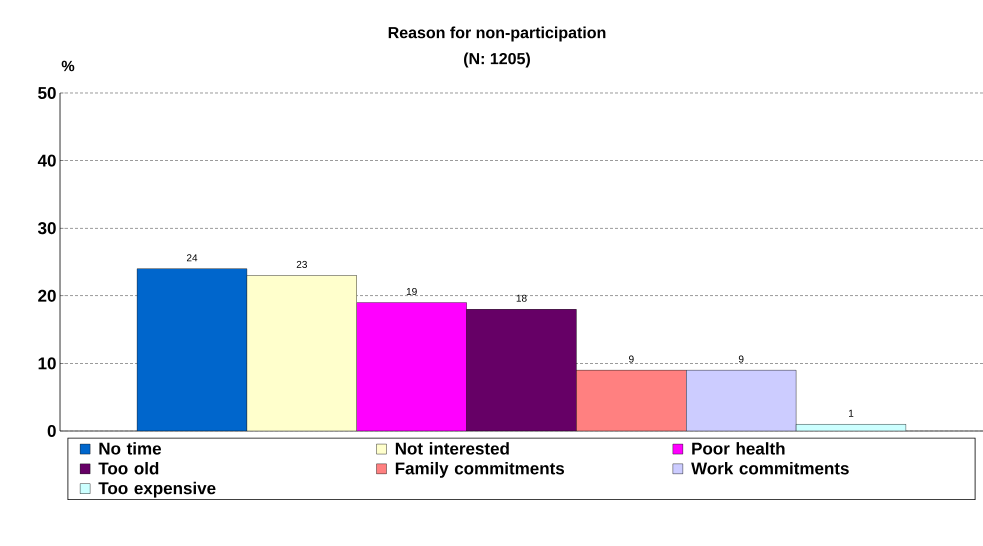  Describe the element at coordinates (521, 298) in the screenshot. I see `data-label: 18` at that location.